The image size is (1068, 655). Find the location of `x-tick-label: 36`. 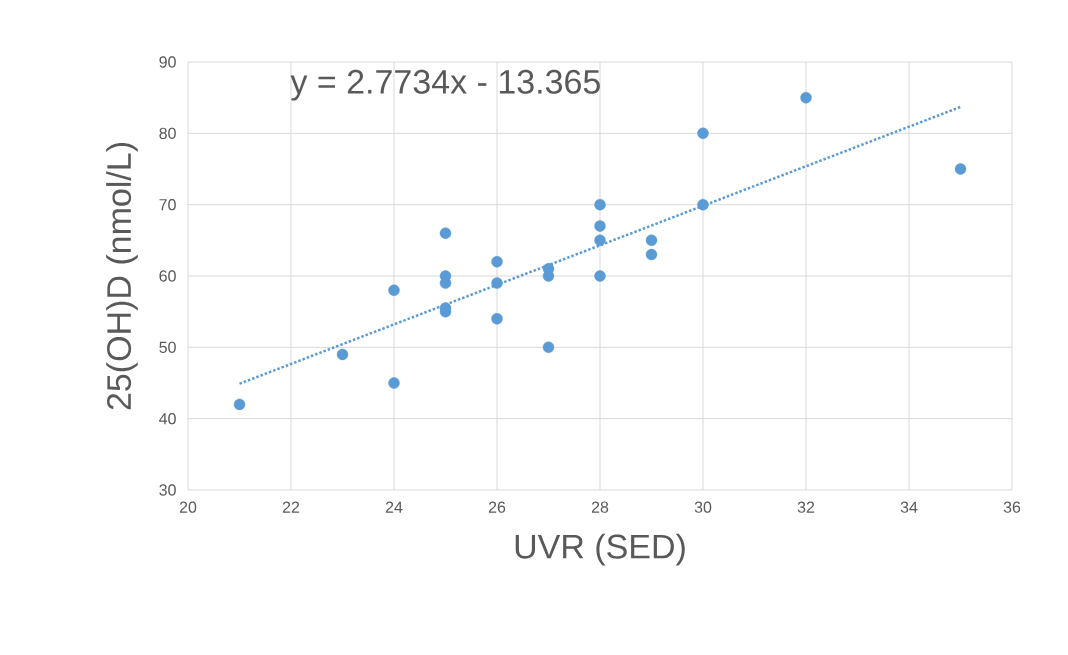

x-tick-label: 36 is located at coordinates (1012, 507).